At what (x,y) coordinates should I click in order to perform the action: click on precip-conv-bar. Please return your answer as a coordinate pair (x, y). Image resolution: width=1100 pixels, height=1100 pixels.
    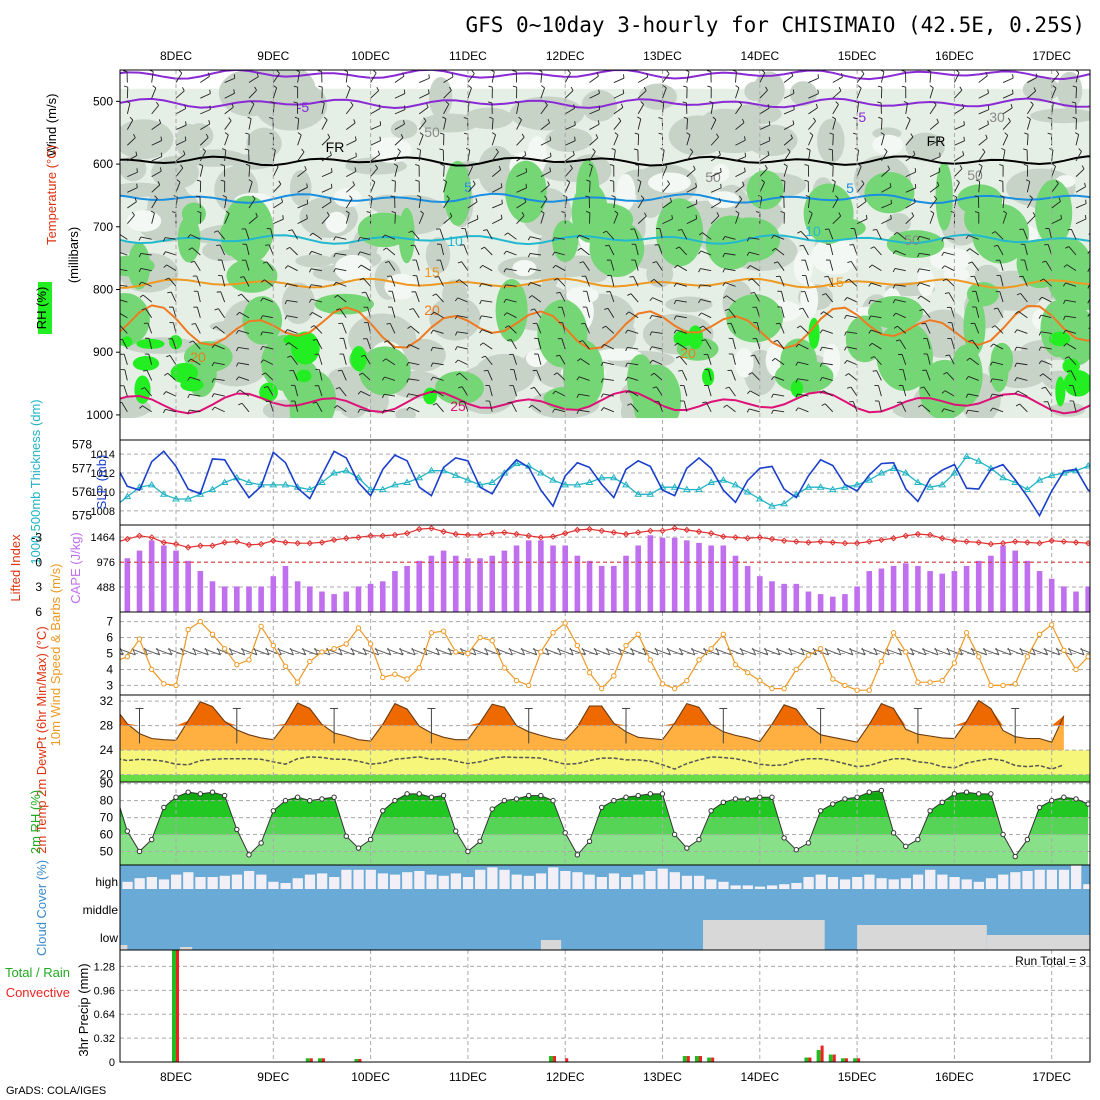
    Looking at the image, I should click on (323, 1060).